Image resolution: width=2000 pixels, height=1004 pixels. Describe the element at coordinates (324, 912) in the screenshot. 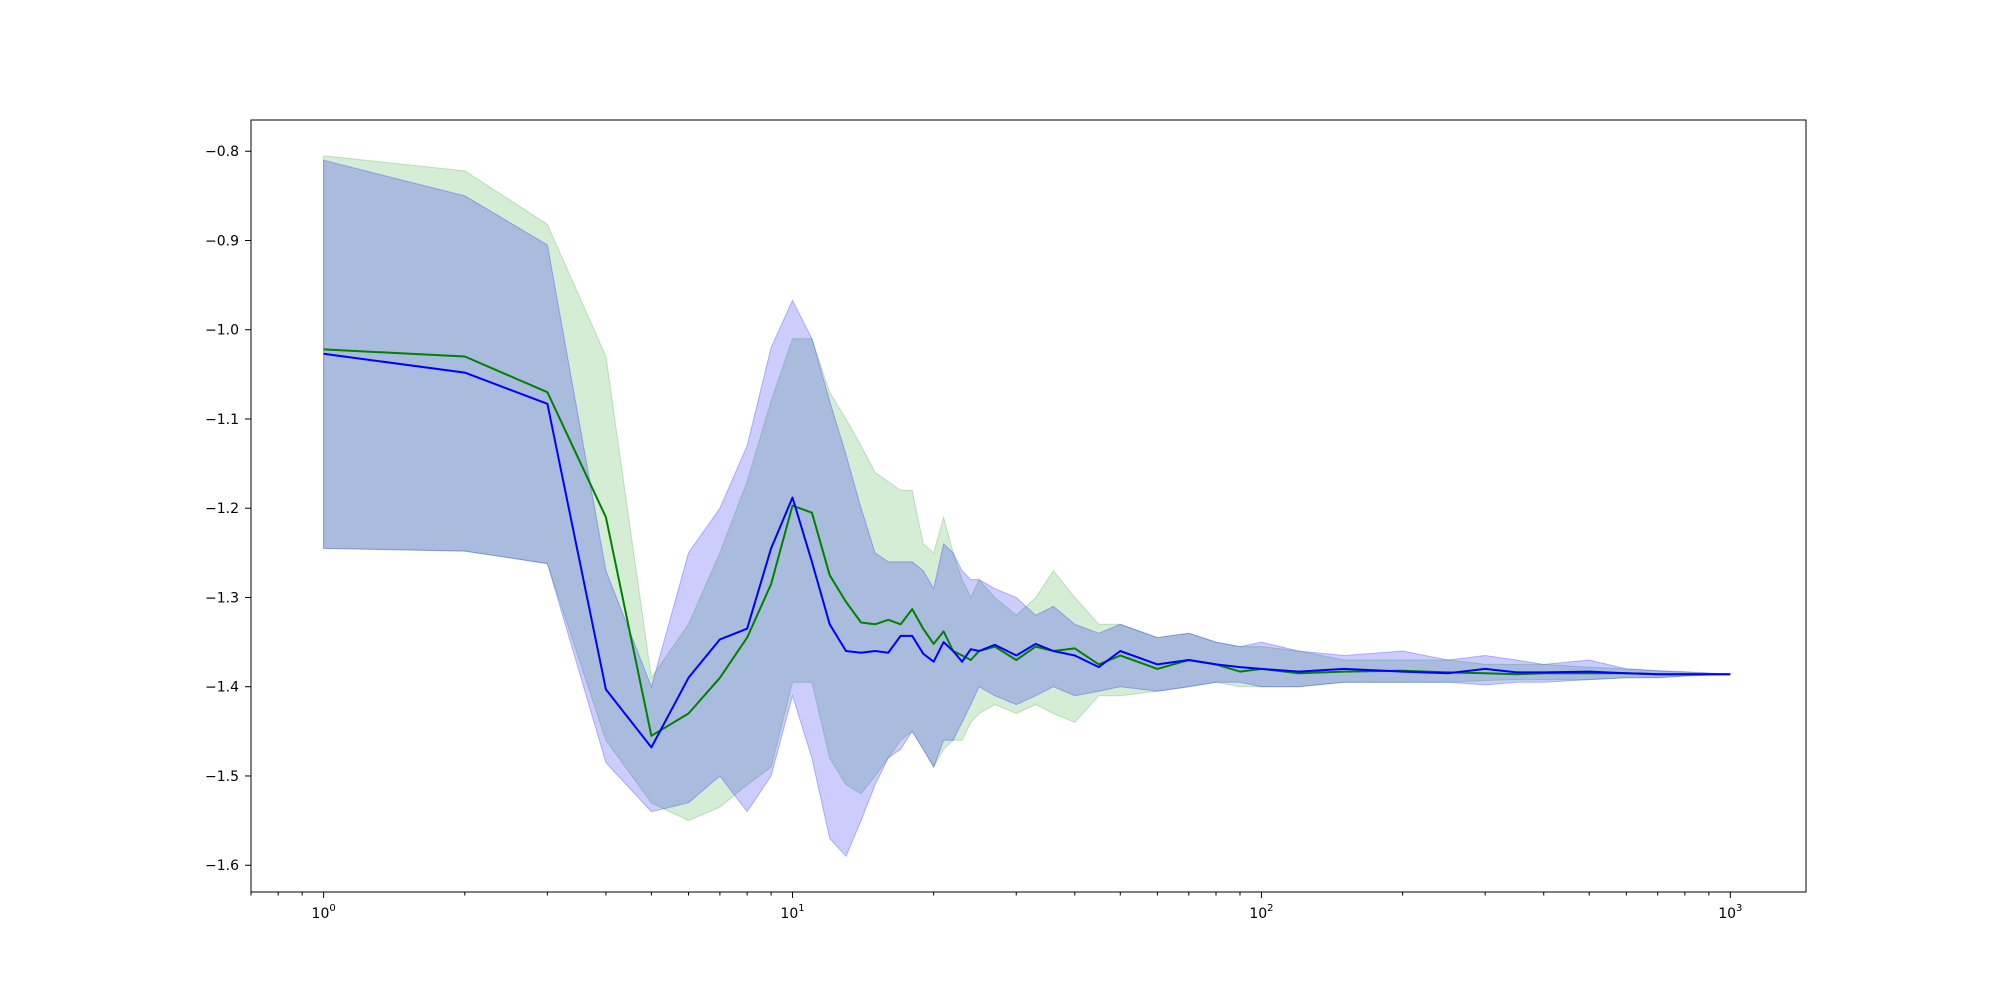

I see `x-tick-label: 10⁰` at that location.